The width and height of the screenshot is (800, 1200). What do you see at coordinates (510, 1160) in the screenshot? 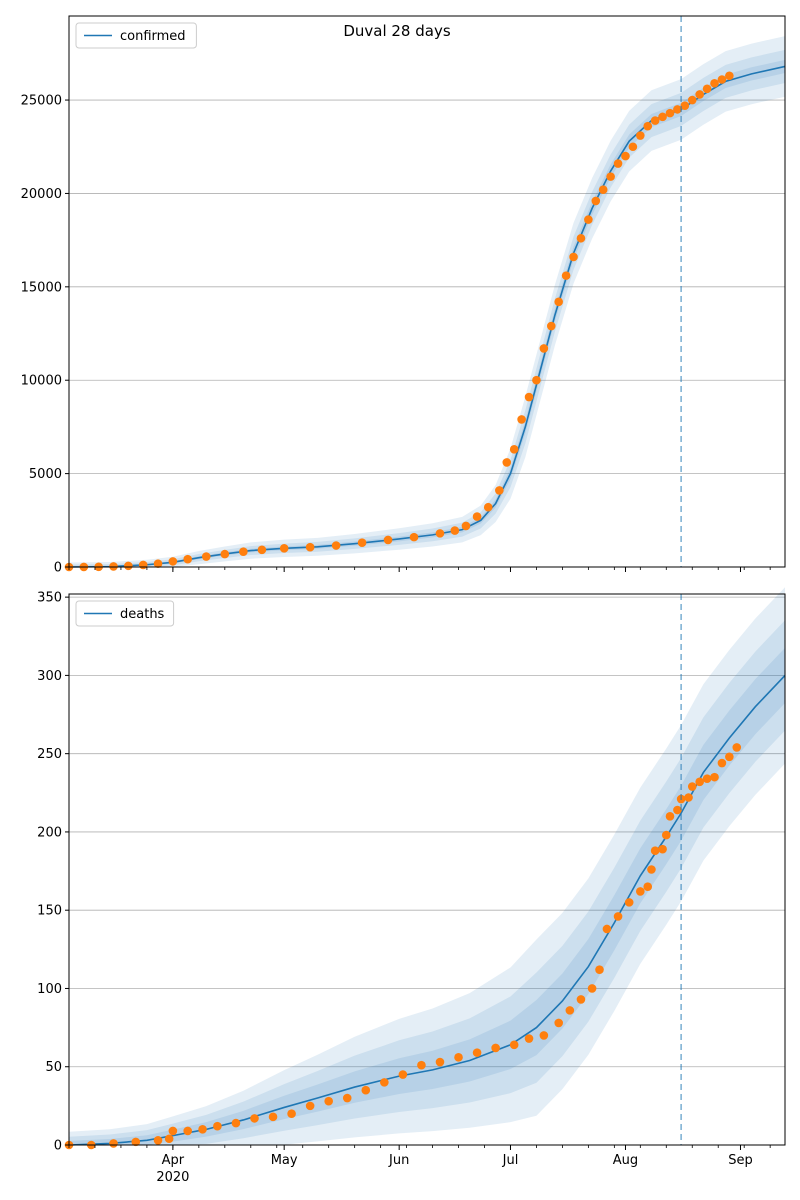
I see `x-tick-label: Jul` at bounding box center [510, 1160].